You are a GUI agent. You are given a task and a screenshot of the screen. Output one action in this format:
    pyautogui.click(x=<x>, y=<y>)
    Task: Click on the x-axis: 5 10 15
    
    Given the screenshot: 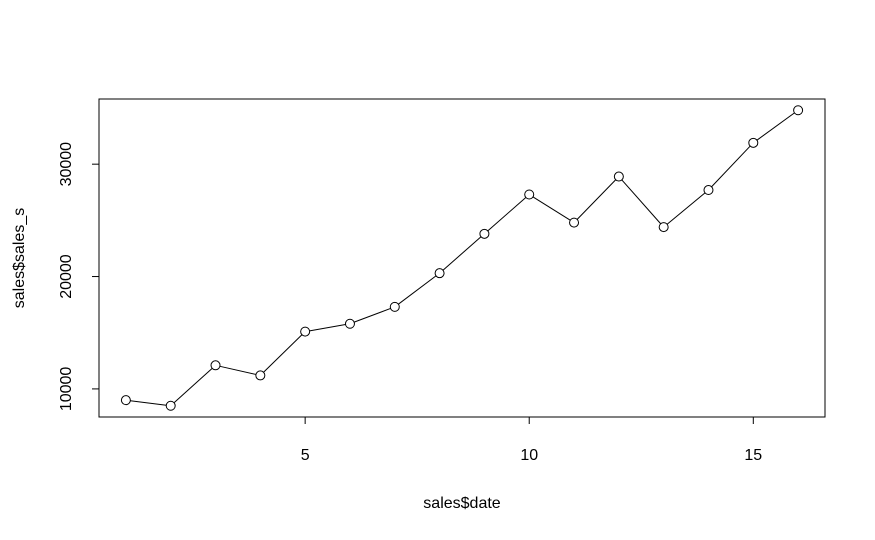 What is the action you would take?
    pyautogui.click(x=531, y=440)
    